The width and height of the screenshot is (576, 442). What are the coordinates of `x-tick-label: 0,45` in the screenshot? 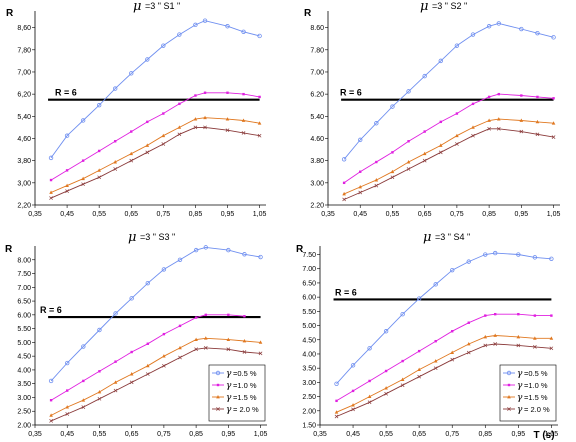 It's located at (360, 214).